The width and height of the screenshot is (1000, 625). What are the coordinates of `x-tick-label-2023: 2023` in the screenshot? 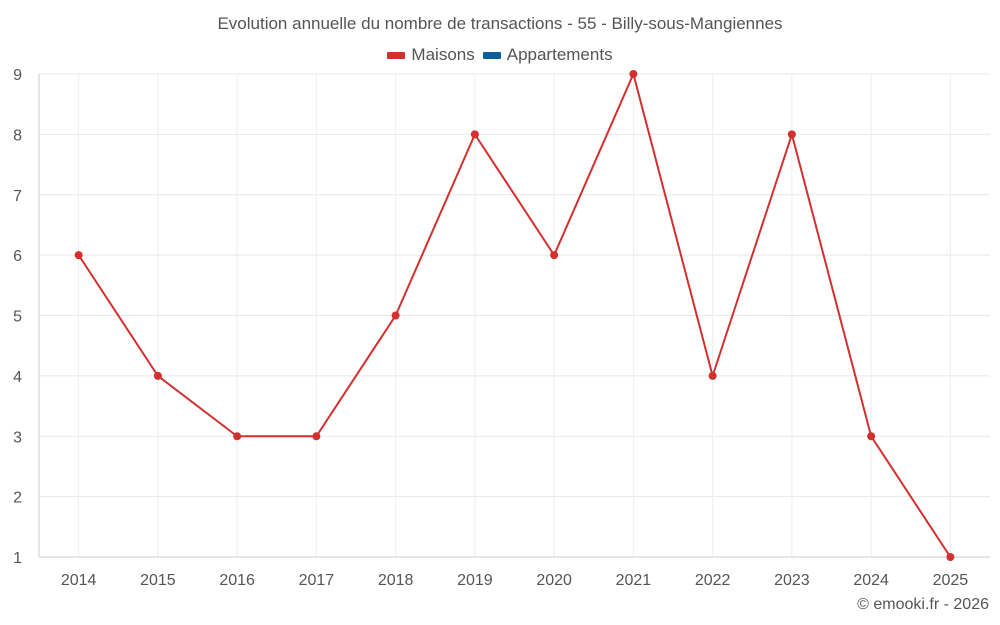 It's located at (792, 580).